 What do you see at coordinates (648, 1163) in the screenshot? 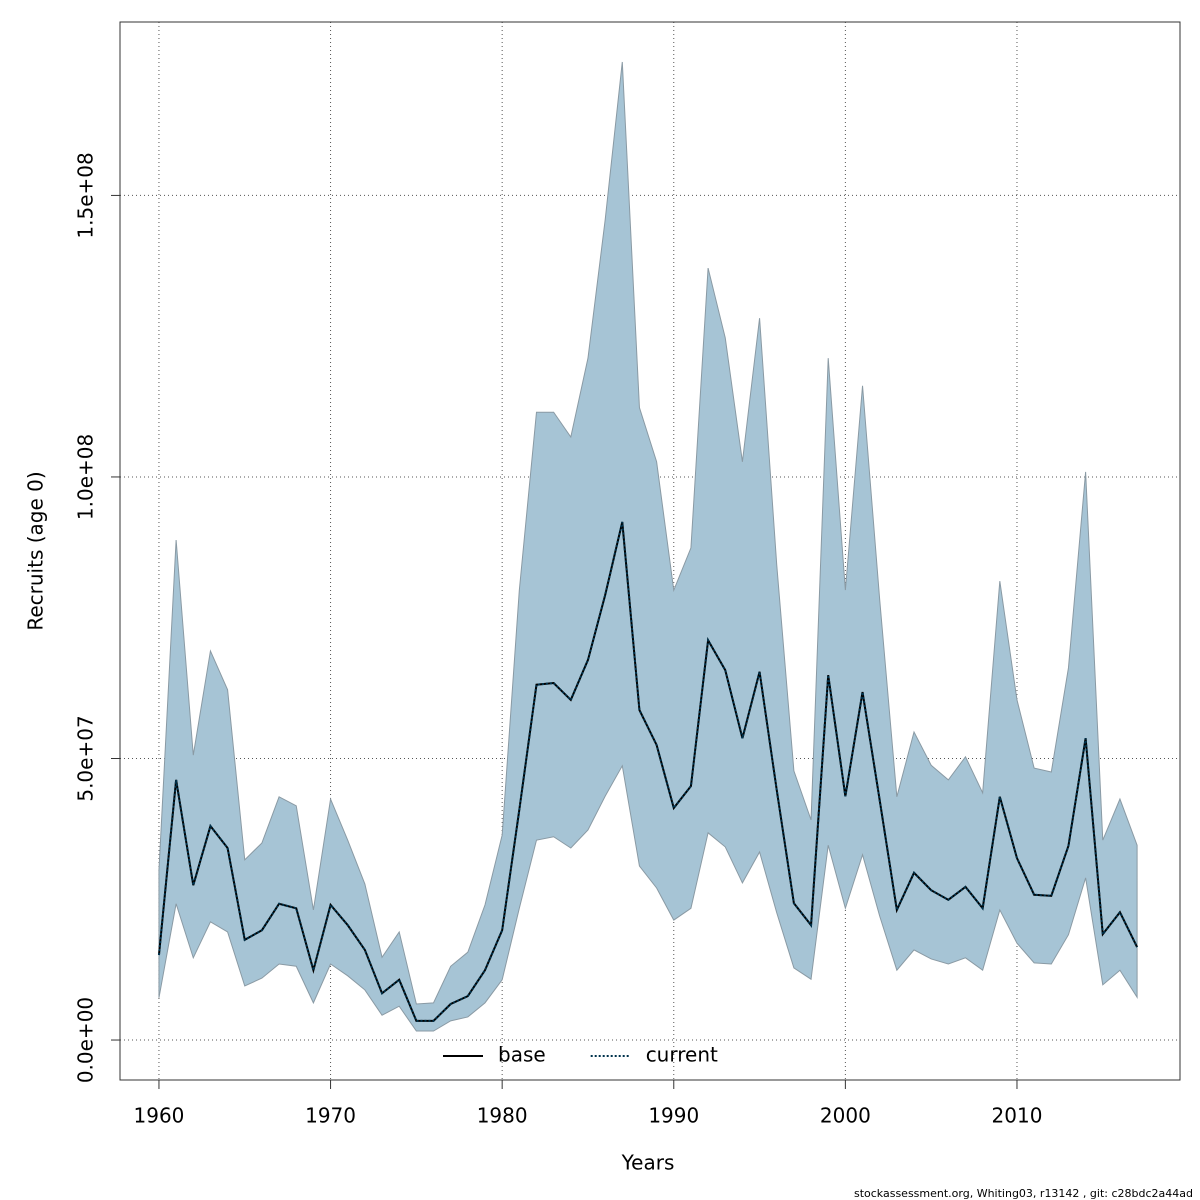
I see `x-axis-label: Years` at bounding box center [648, 1163].